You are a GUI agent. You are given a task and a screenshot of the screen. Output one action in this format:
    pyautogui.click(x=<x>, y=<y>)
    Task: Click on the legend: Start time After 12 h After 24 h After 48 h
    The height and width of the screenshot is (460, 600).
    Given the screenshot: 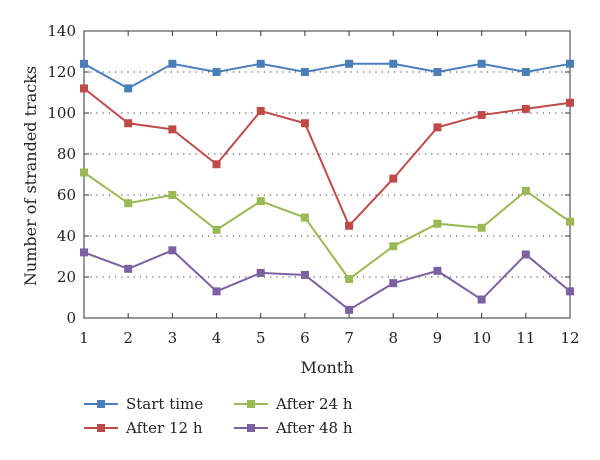 What is the action you would take?
    pyautogui.click(x=218, y=416)
    